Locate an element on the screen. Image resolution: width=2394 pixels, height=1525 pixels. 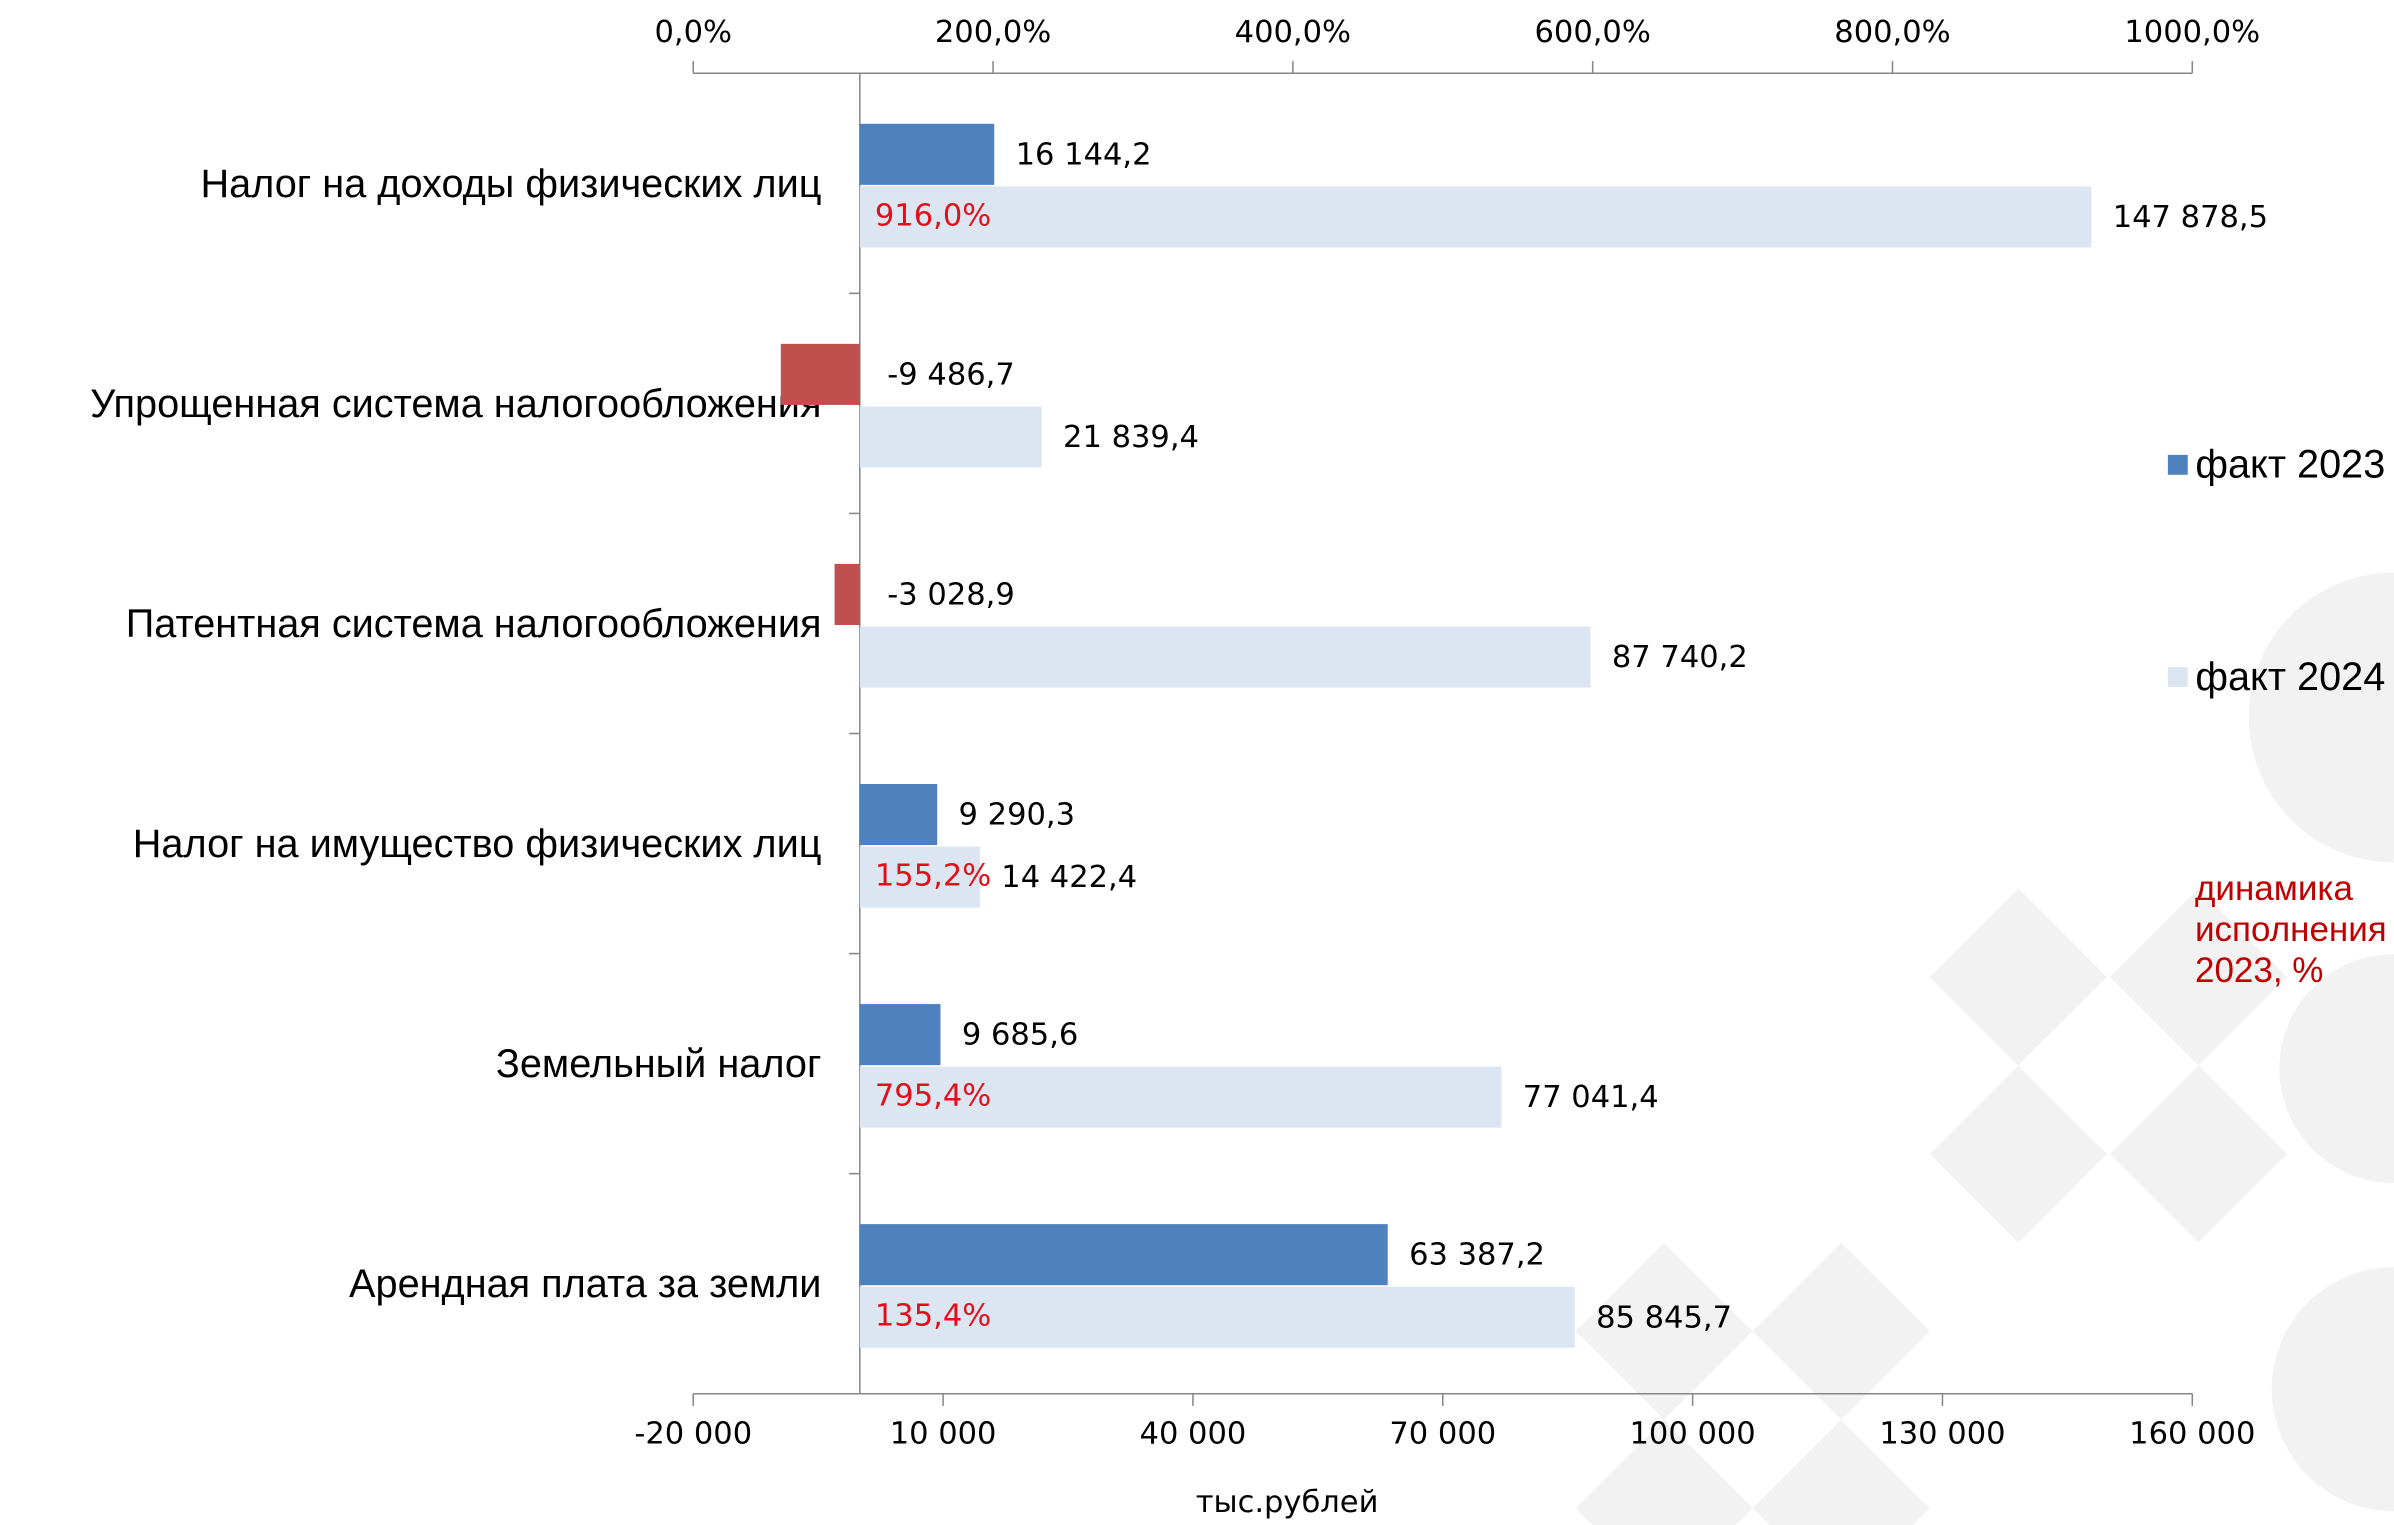
category-label: Патентная система налогообложения is located at coordinates (474, 624).